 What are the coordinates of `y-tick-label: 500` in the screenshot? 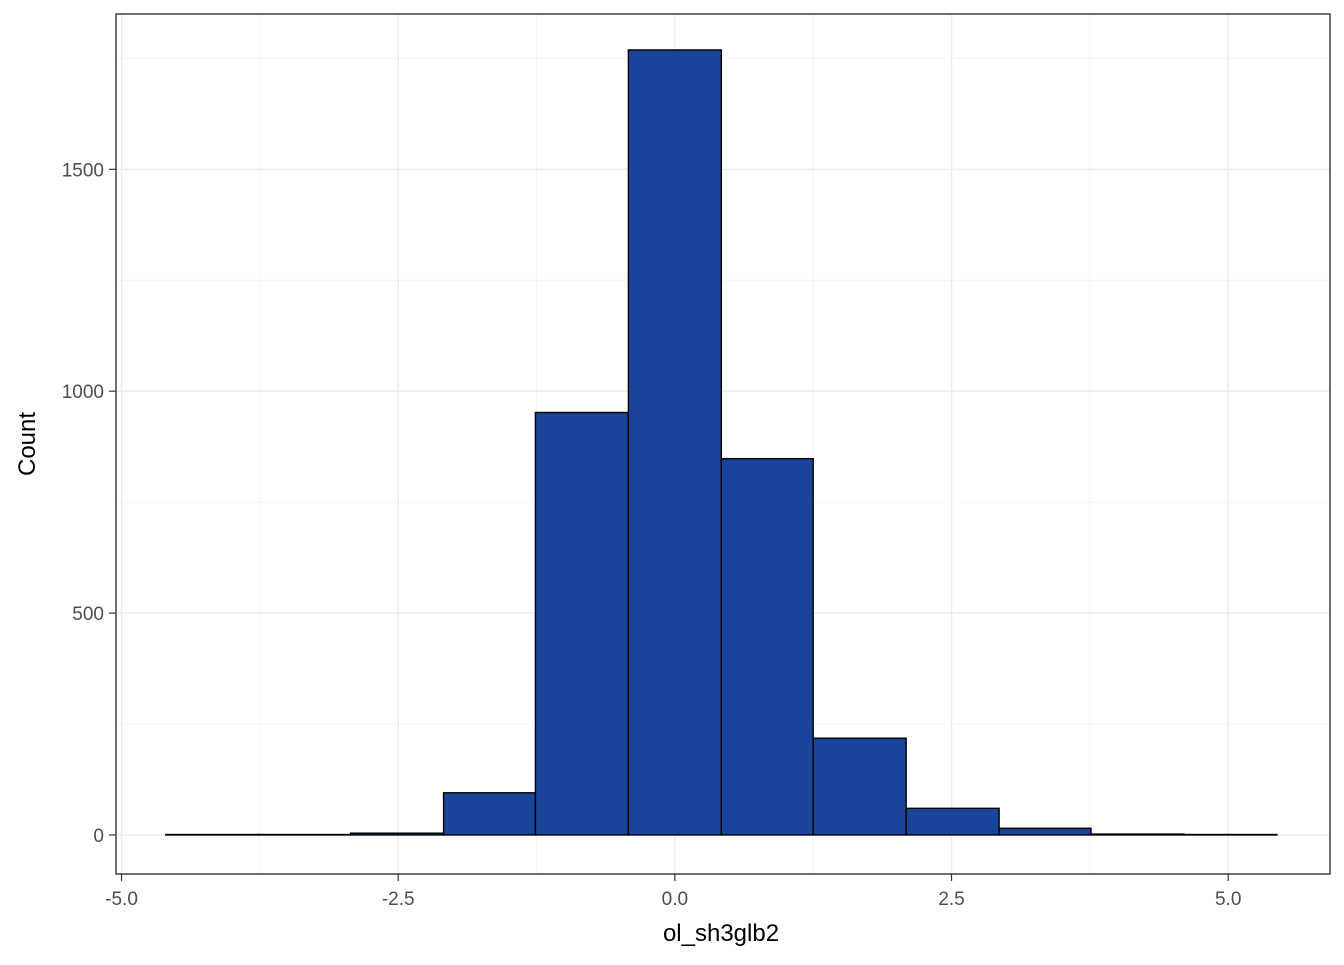 It's located at (88, 614).